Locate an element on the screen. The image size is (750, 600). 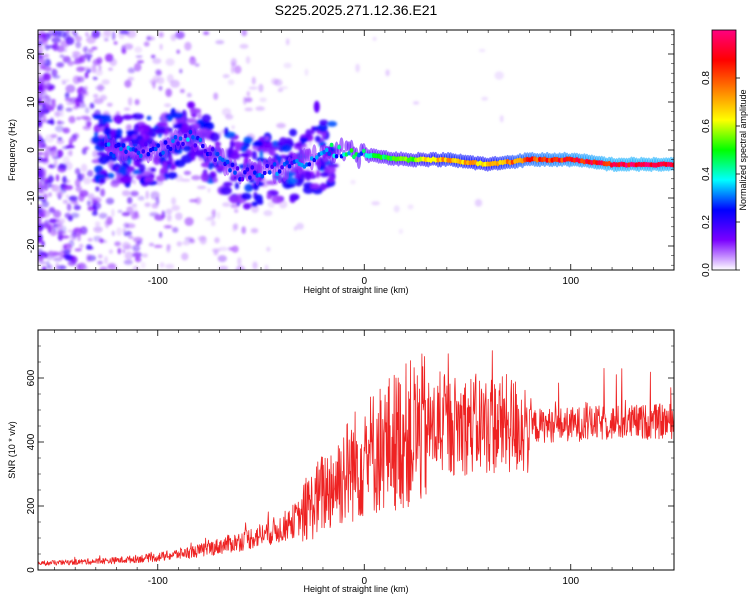
spectrogram-ridge-halo is located at coordinates (319, 162).